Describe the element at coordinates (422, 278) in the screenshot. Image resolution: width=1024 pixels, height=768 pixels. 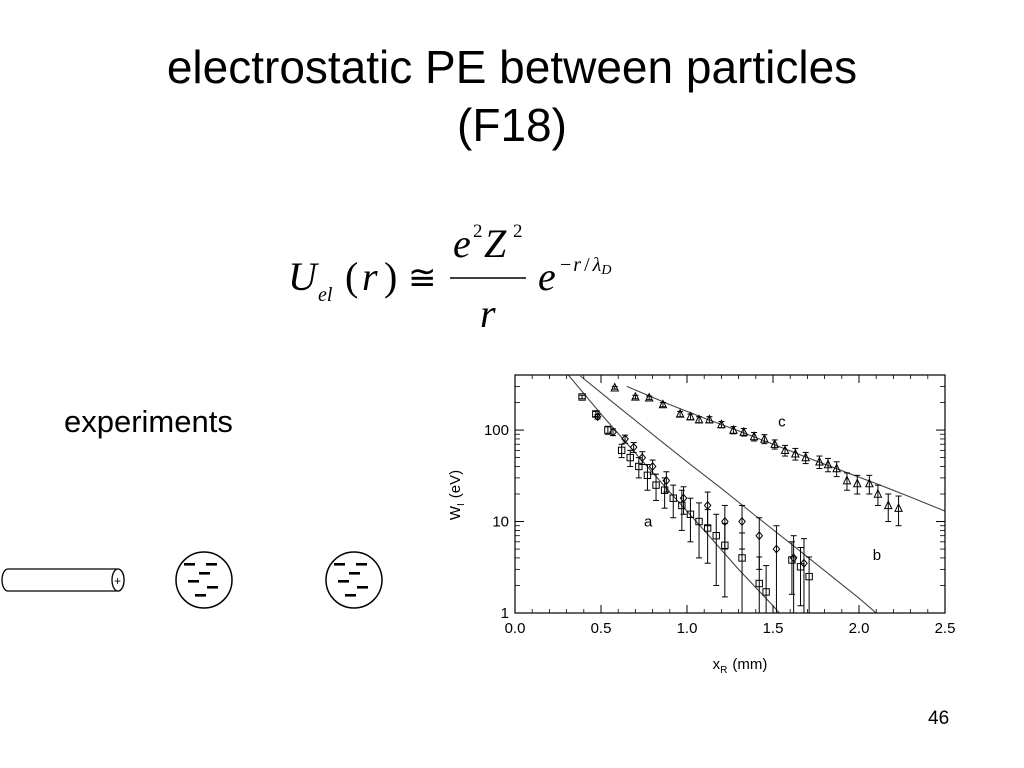
I see `formula-relation: ≅` at that location.